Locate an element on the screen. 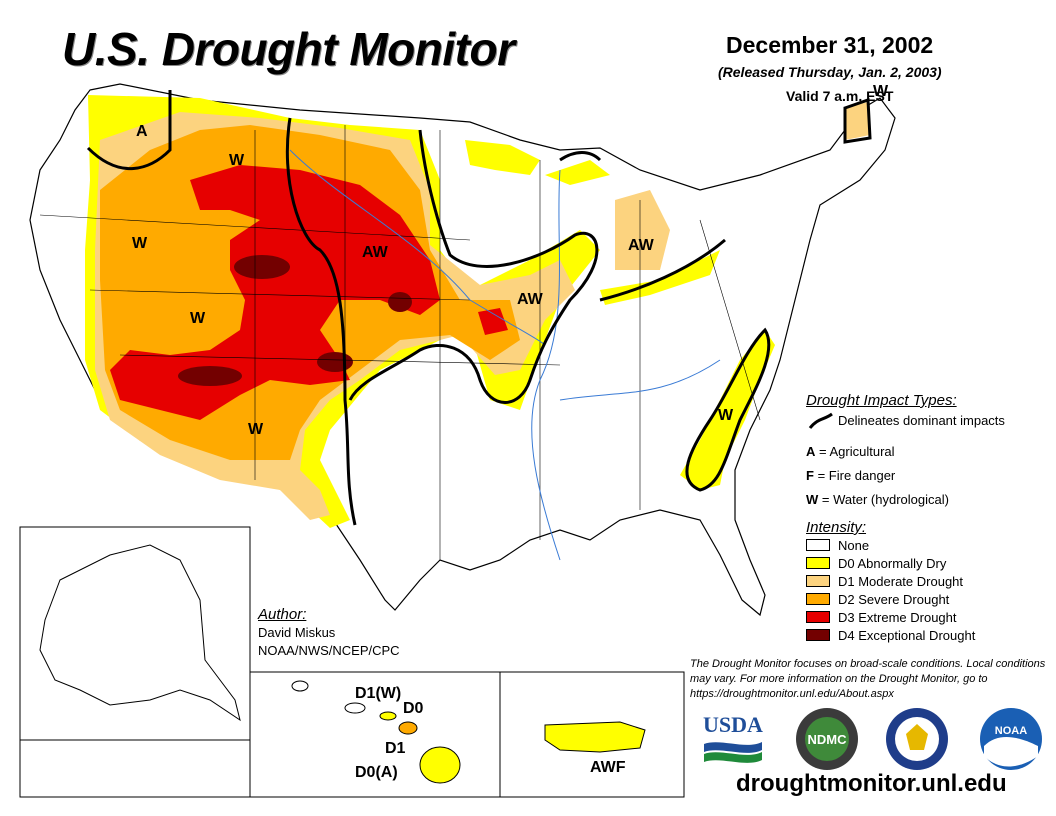 This screenshot has width=1056, height=816. doc-seal-logo is located at coordinates (917, 739).